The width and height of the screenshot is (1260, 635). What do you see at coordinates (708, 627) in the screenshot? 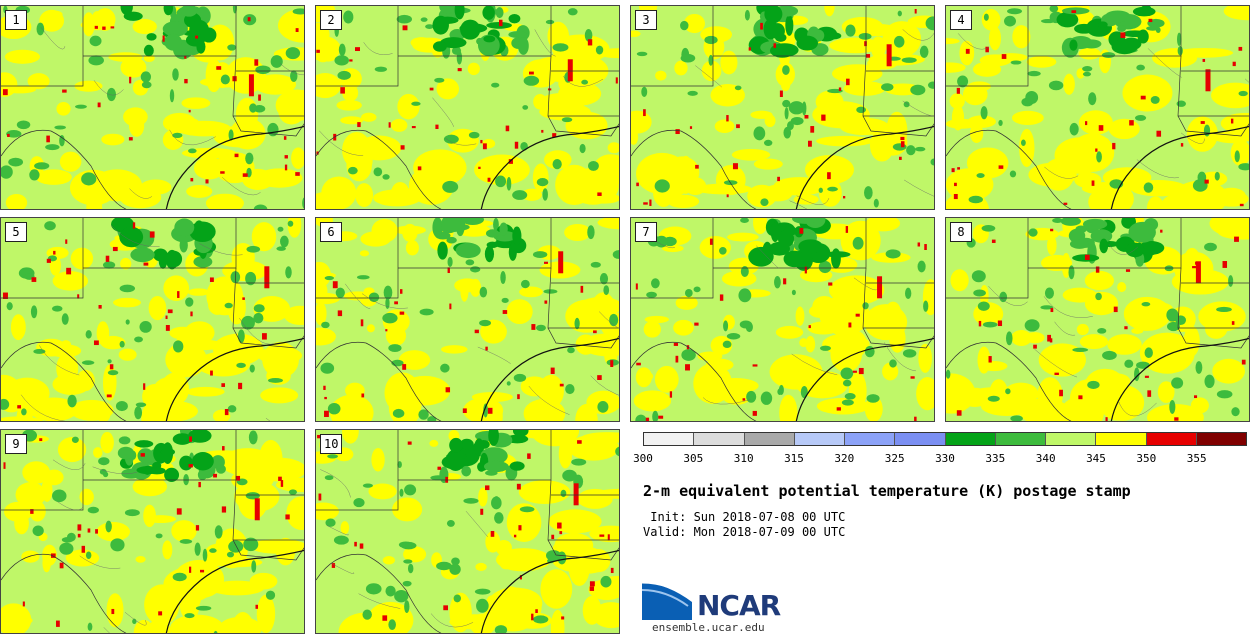
I see `ensemble-url: ensemble.ucar.edu` at bounding box center [708, 627].